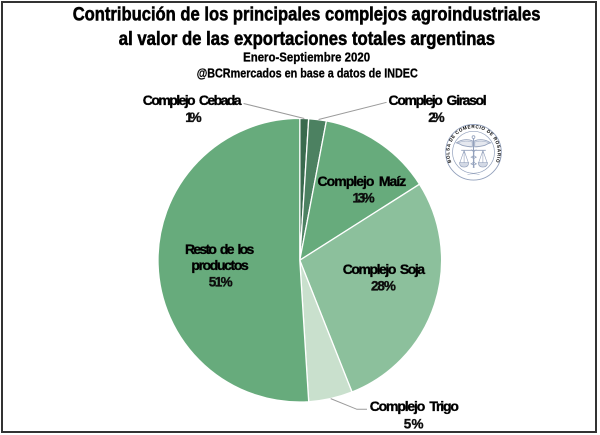  Describe the element at coordinates (384, 269) in the screenshot. I see `svg-text: Complejo Soja` at that location.